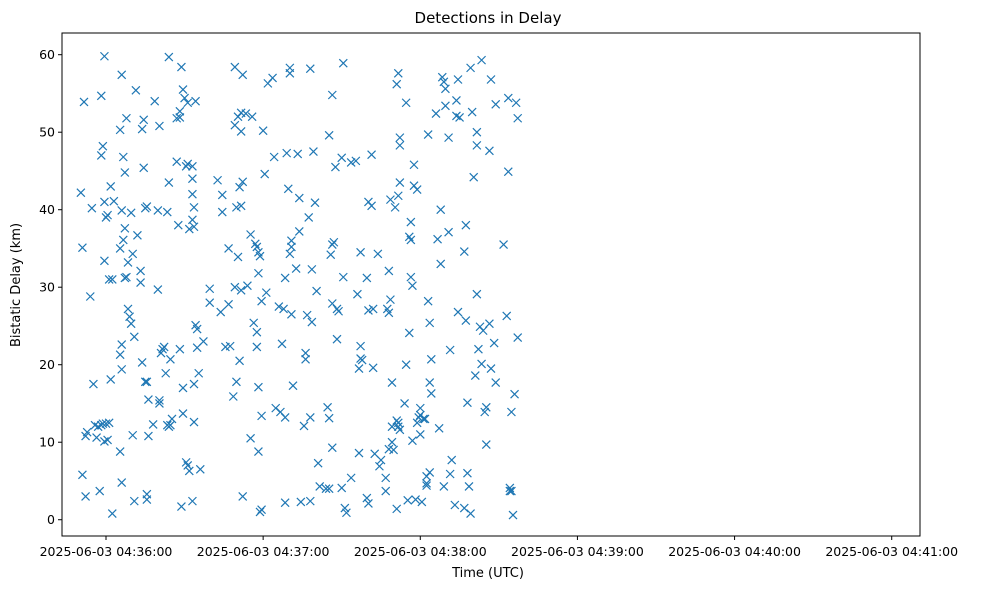 This screenshot has height=590, width=988. I want to click on x-tick-label: 2025-06-03 04:37:00, so click(263, 551).